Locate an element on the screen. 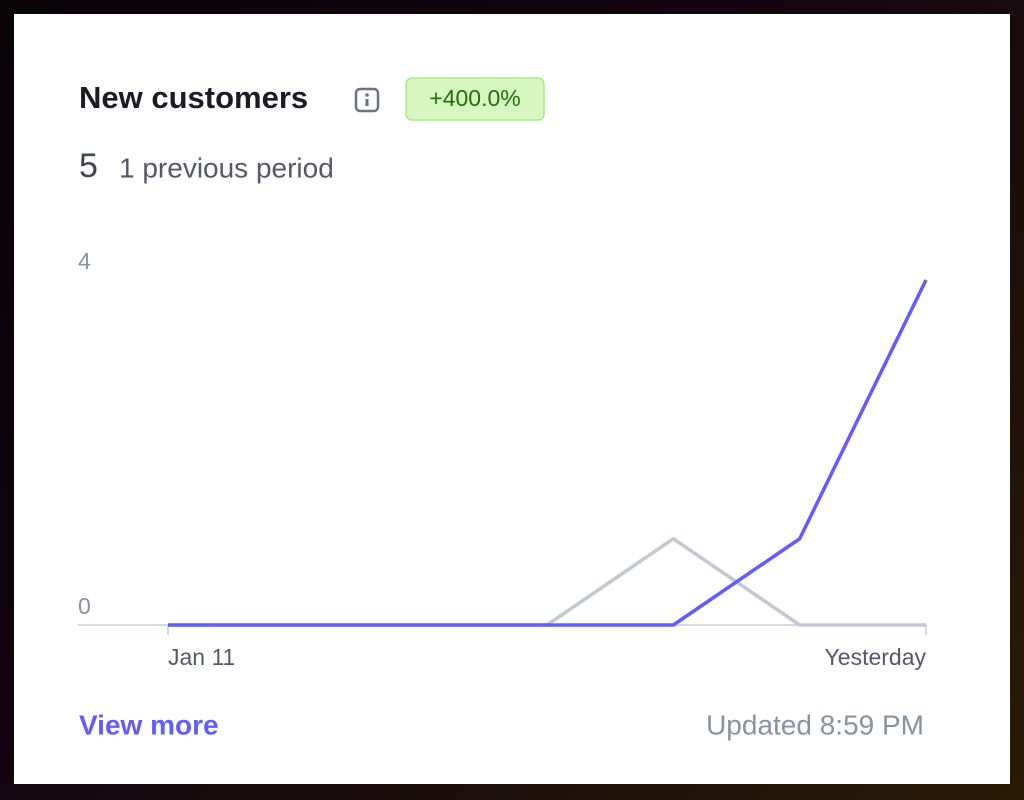 The image size is (1024, 800). title: New customers is located at coordinates (193, 97).